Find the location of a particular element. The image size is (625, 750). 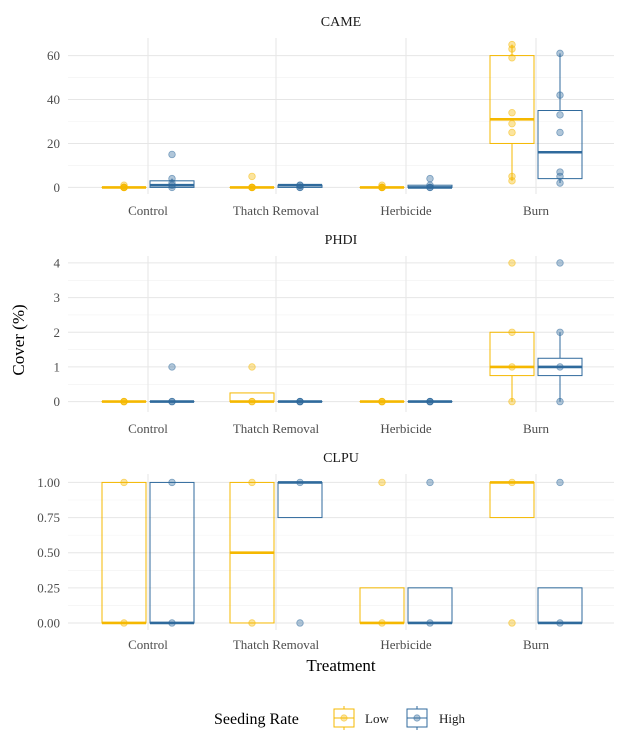

legend-label-high: High is located at coordinates (452, 718).